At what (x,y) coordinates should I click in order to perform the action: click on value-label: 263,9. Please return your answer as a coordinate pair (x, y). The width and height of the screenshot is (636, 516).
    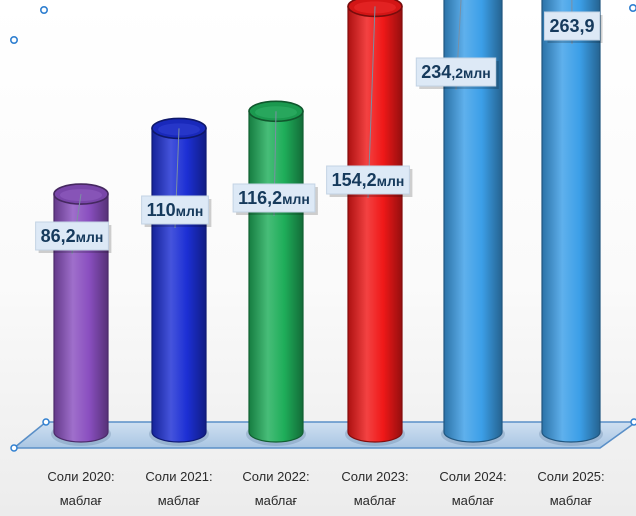
    Looking at the image, I should click on (573, 27).